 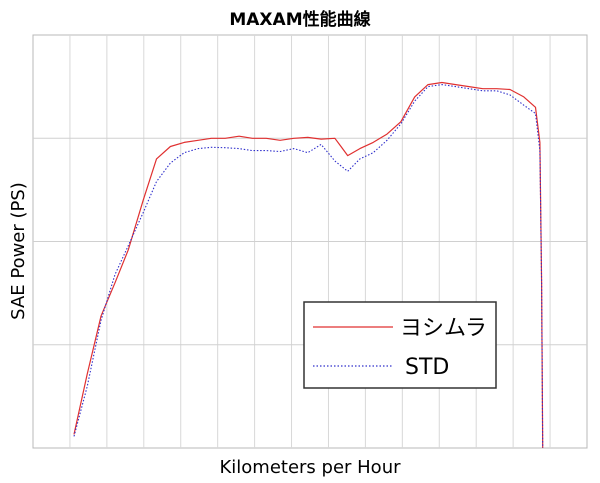 I want to click on y-axis-label: SAE Power (PS), so click(x=18, y=251).